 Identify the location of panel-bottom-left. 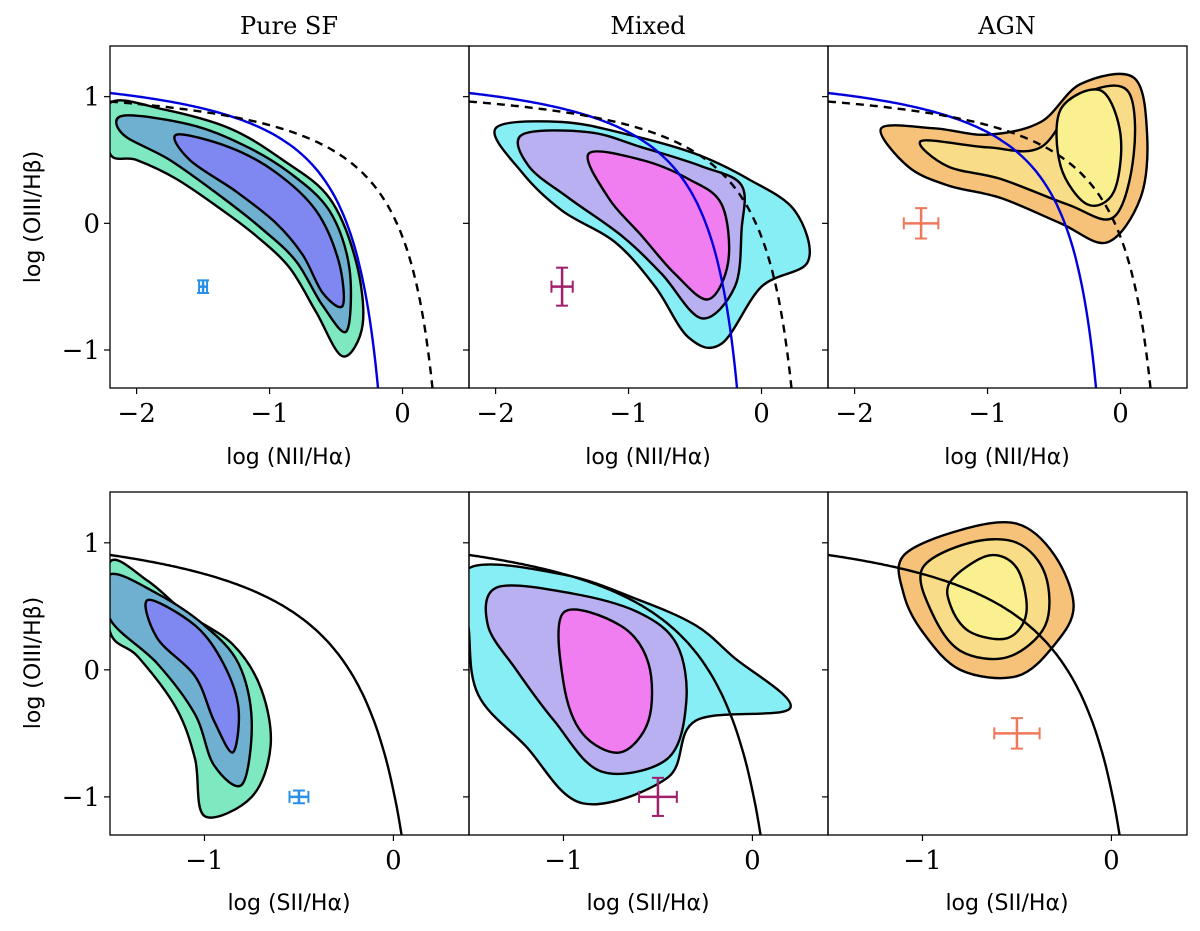
(256, 694).